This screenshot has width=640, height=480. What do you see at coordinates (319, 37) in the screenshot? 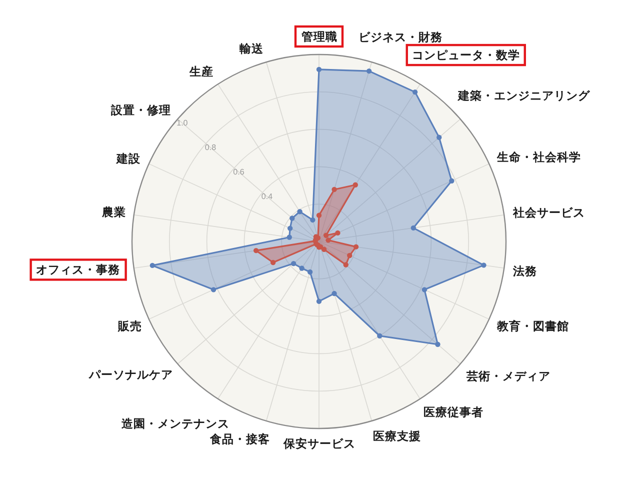
I see `spoke-label: 管理職` at bounding box center [319, 37].